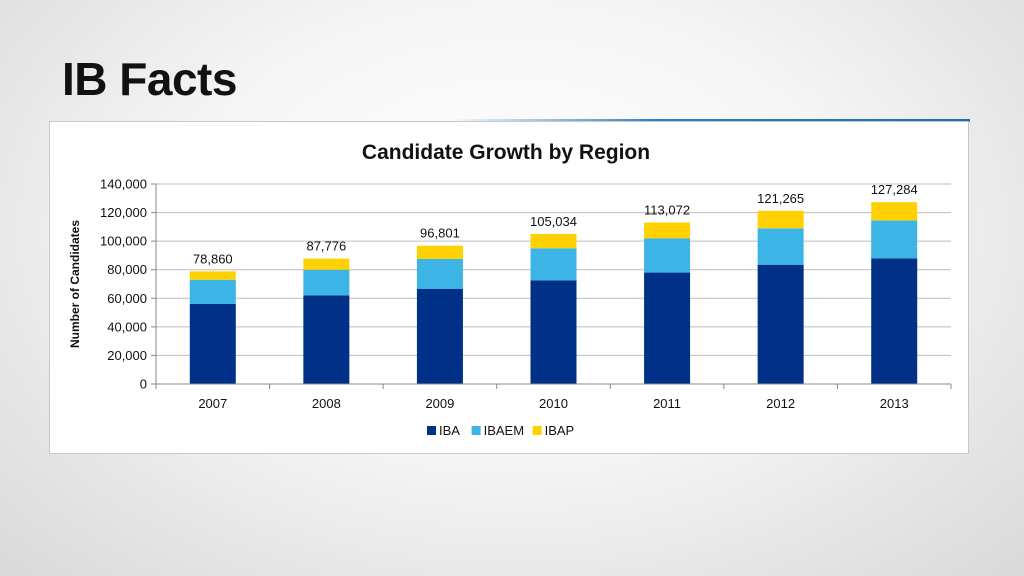 Image resolution: width=1024 pixels, height=576 pixels. Describe the element at coordinates (326, 339) in the screenshot. I see `bar-iba-2008` at that location.